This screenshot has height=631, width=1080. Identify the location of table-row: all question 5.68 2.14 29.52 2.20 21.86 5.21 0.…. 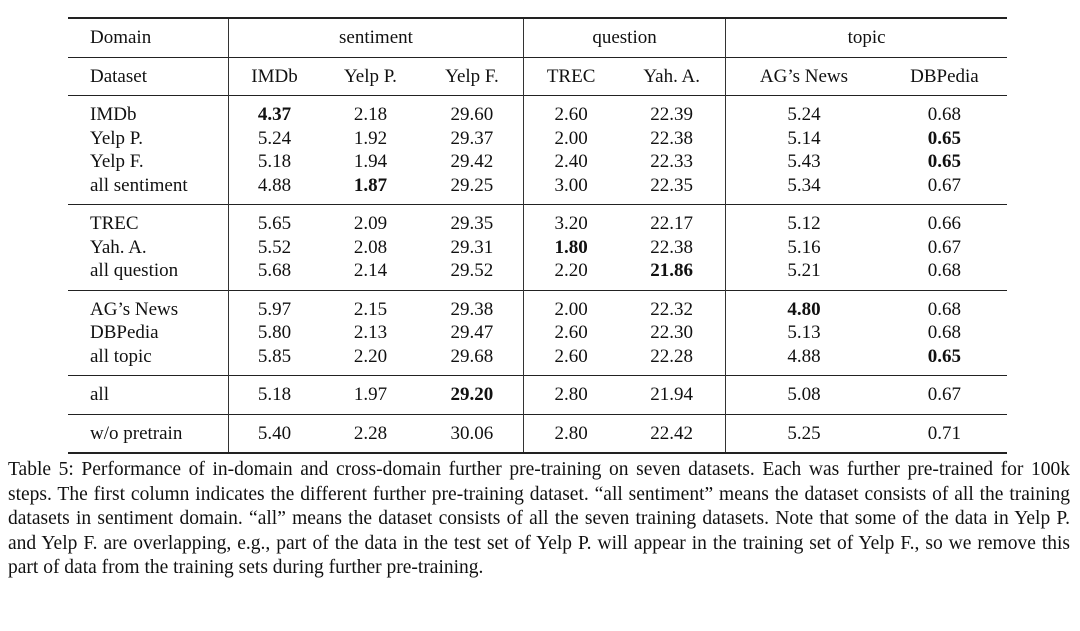
(537, 274).